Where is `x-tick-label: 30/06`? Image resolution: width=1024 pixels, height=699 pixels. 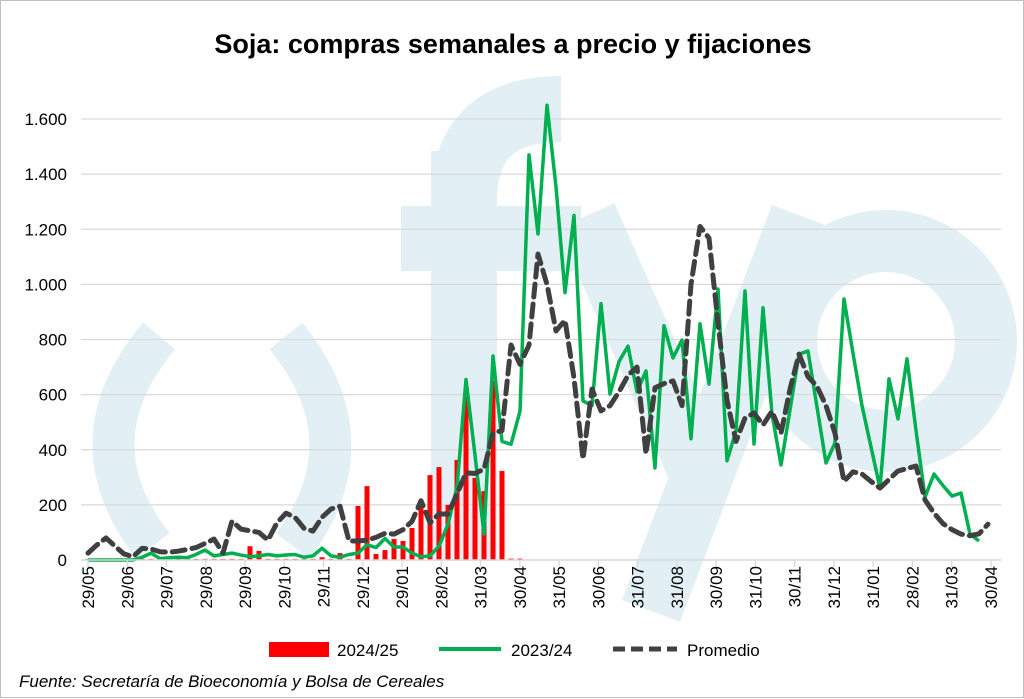 x-tick-label: 30/06 is located at coordinates (598, 587).